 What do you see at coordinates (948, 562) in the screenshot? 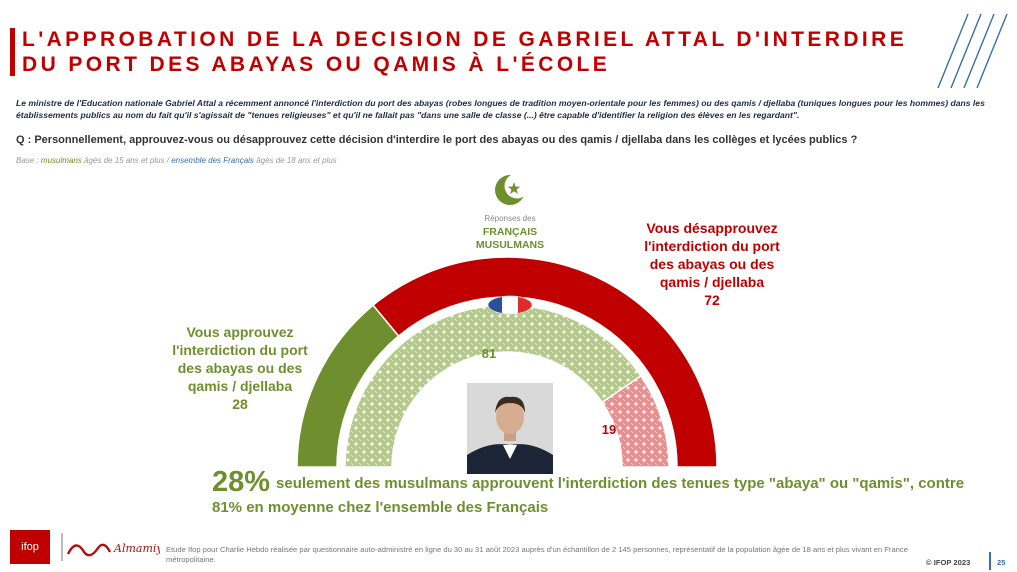
I see `copyright: © IFOP 2023` at bounding box center [948, 562].